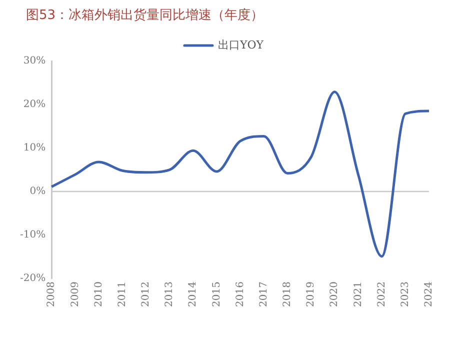 Image resolution: width=458 pixels, height=341 pixels. Describe the element at coordinates (75, 295) in the screenshot. I see `x-tick-label: 2009` at that location.